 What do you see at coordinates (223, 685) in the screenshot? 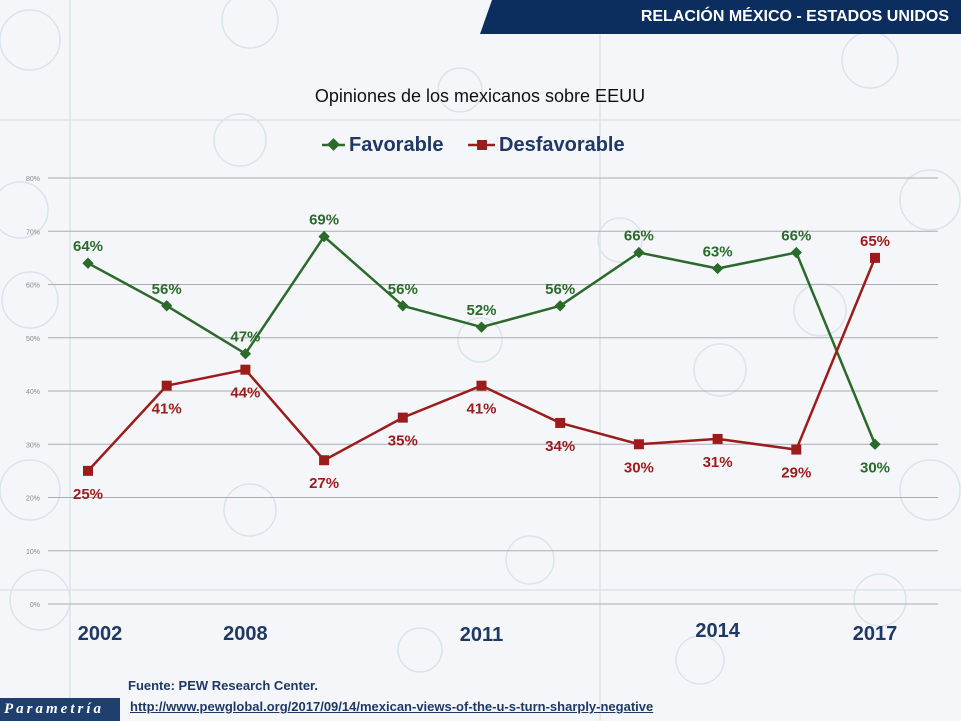
I see `source-text: Fuente: PEW Research Center.` at bounding box center [223, 685].